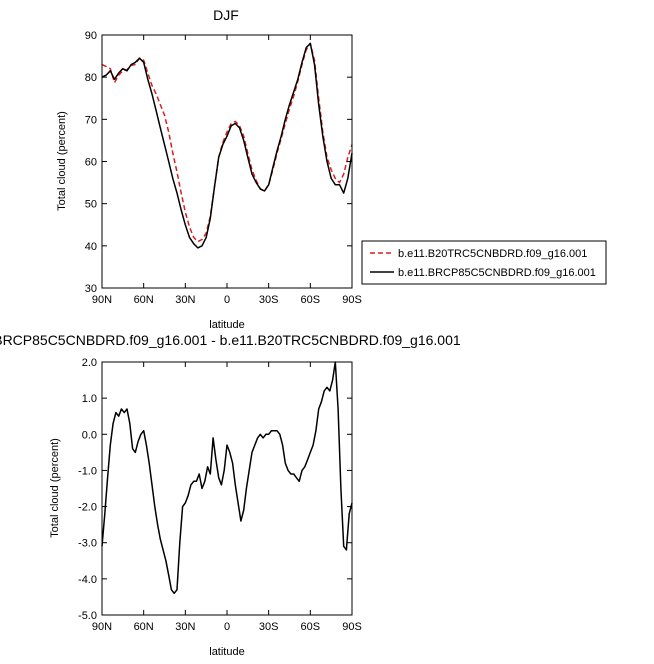  Describe the element at coordinates (492, 254) in the screenshot. I see `legend-label-historical: b.e11.B20TRC5CNBDRD.f09_g16.001` at that location.